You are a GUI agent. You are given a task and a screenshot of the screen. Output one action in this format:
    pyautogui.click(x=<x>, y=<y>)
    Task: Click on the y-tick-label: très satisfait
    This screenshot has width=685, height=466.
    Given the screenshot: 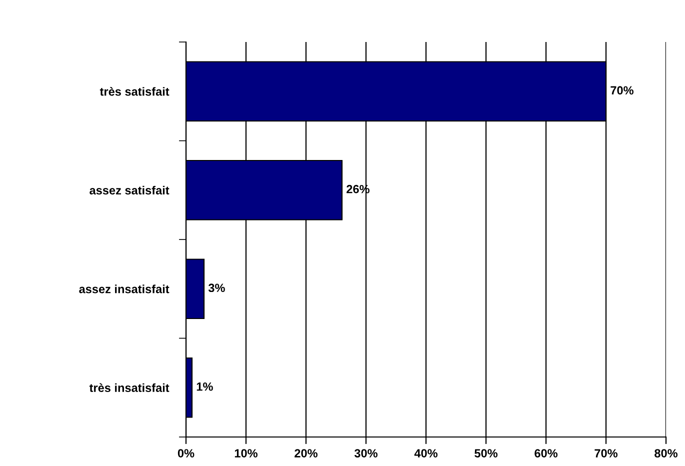 What is the action you would take?
    pyautogui.click(x=135, y=91)
    